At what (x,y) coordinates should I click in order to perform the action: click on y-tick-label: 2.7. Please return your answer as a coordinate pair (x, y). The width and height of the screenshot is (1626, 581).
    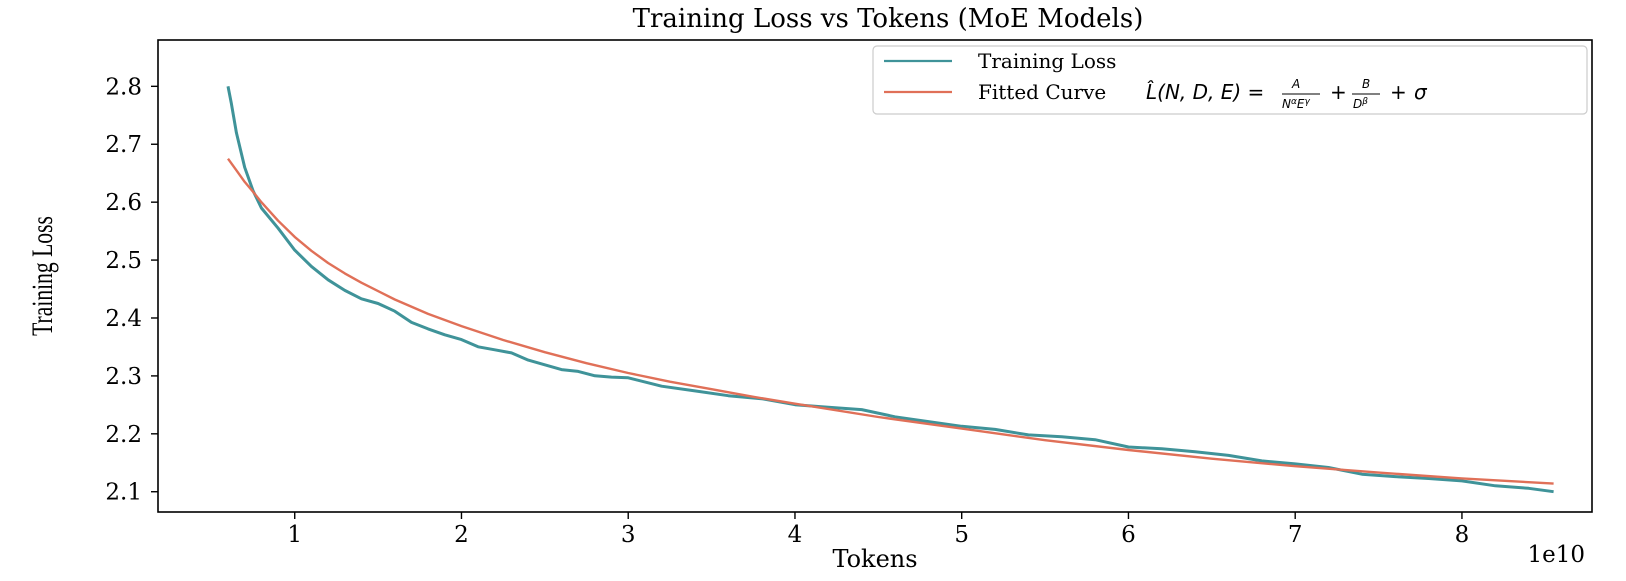
    Looking at the image, I should click on (123, 145).